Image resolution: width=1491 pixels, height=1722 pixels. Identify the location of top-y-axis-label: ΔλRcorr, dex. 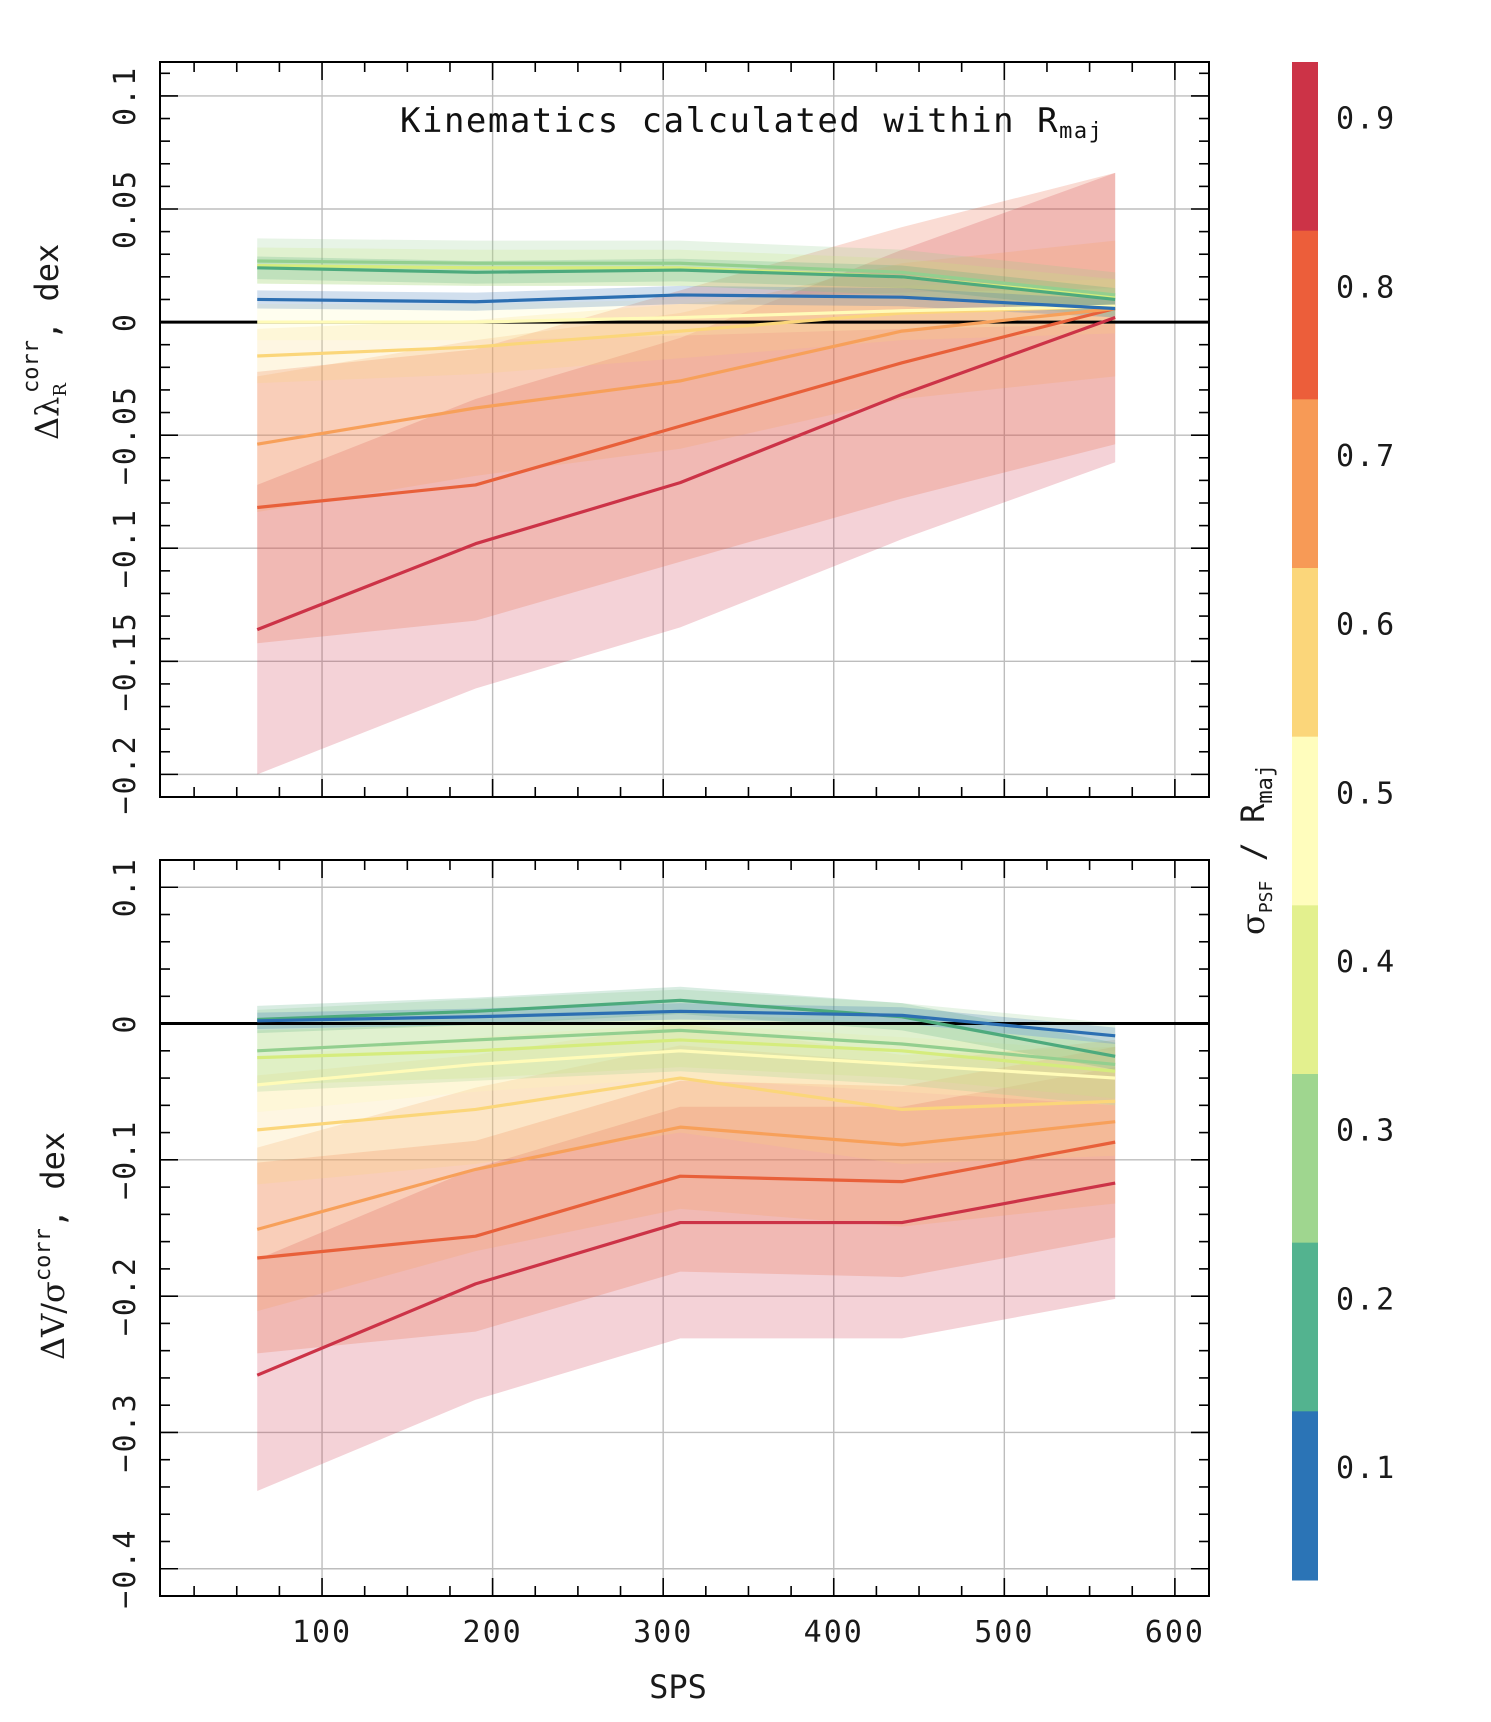
(45, 342).